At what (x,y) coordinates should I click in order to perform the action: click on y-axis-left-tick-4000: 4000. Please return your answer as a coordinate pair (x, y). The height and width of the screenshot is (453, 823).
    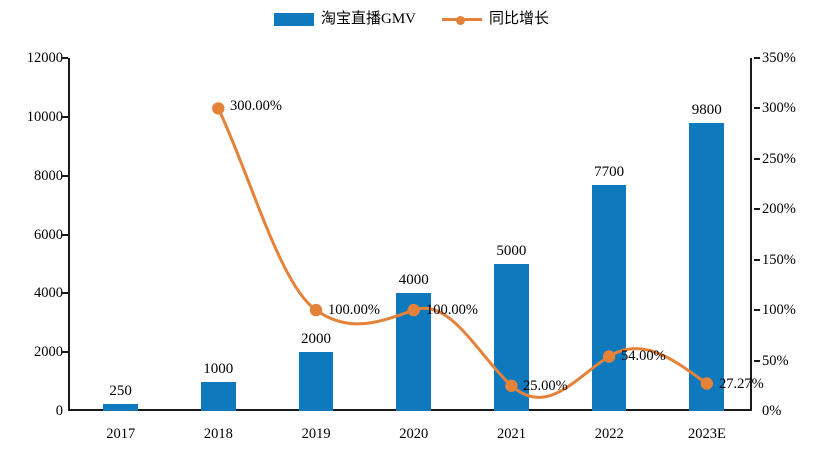
    Looking at the image, I should click on (48, 293).